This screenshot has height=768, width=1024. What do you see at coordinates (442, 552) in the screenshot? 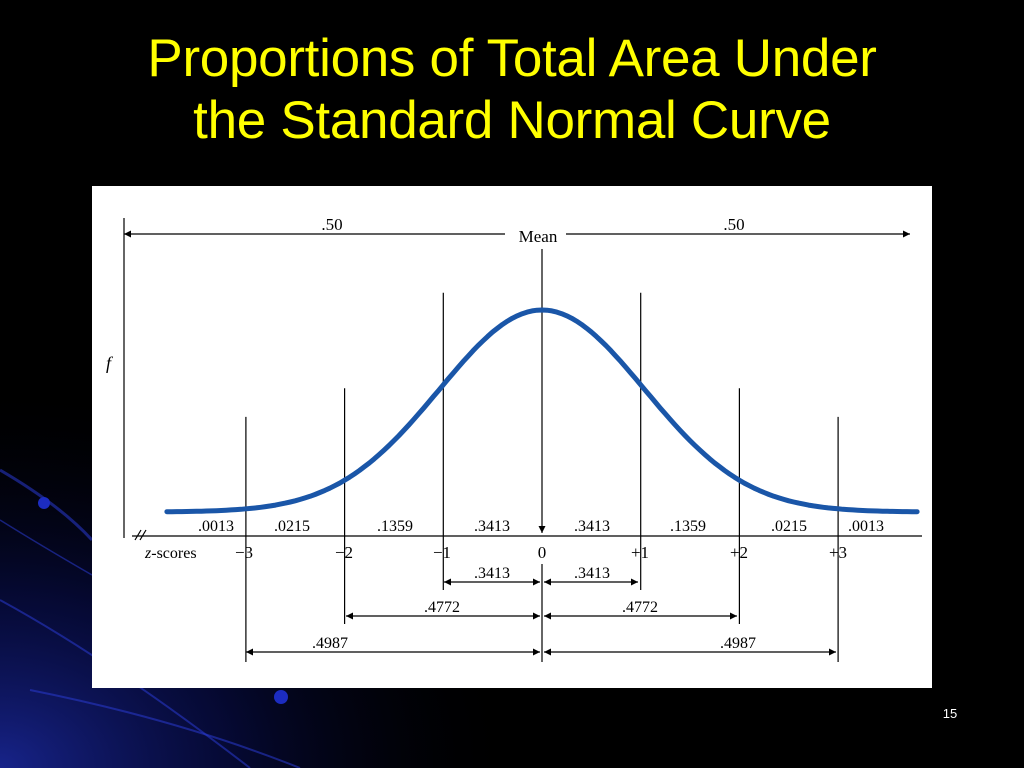
I see `z-tick-label: −1` at bounding box center [442, 552].